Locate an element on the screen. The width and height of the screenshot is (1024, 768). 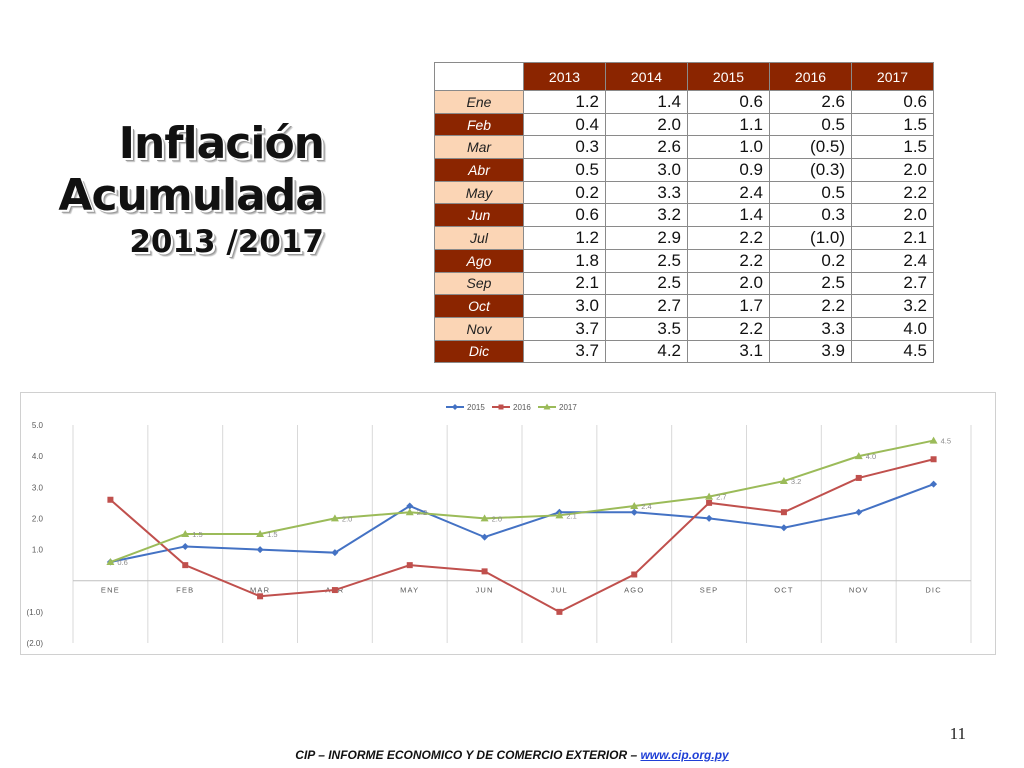
month-cell: Dic is located at coordinates (479, 351).